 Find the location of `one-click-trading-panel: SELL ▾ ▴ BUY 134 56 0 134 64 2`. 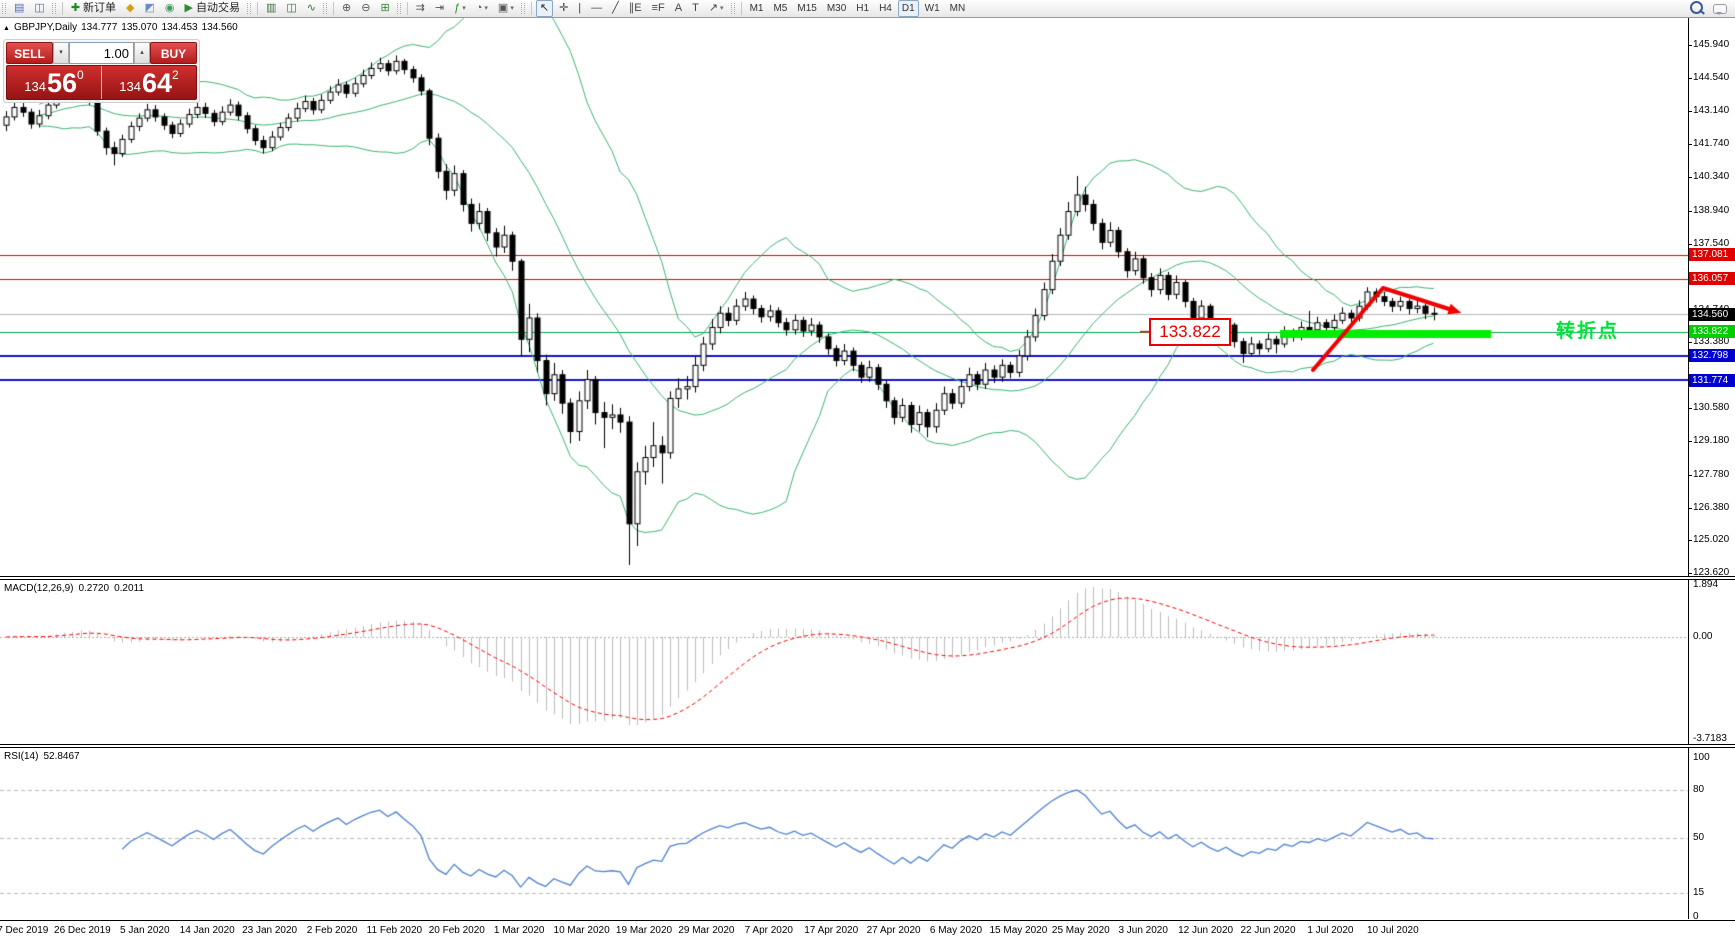

one-click-trading-panel: SELL ▾ ▴ BUY 134 56 0 134 64 2 is located at coordinates (101, 71).